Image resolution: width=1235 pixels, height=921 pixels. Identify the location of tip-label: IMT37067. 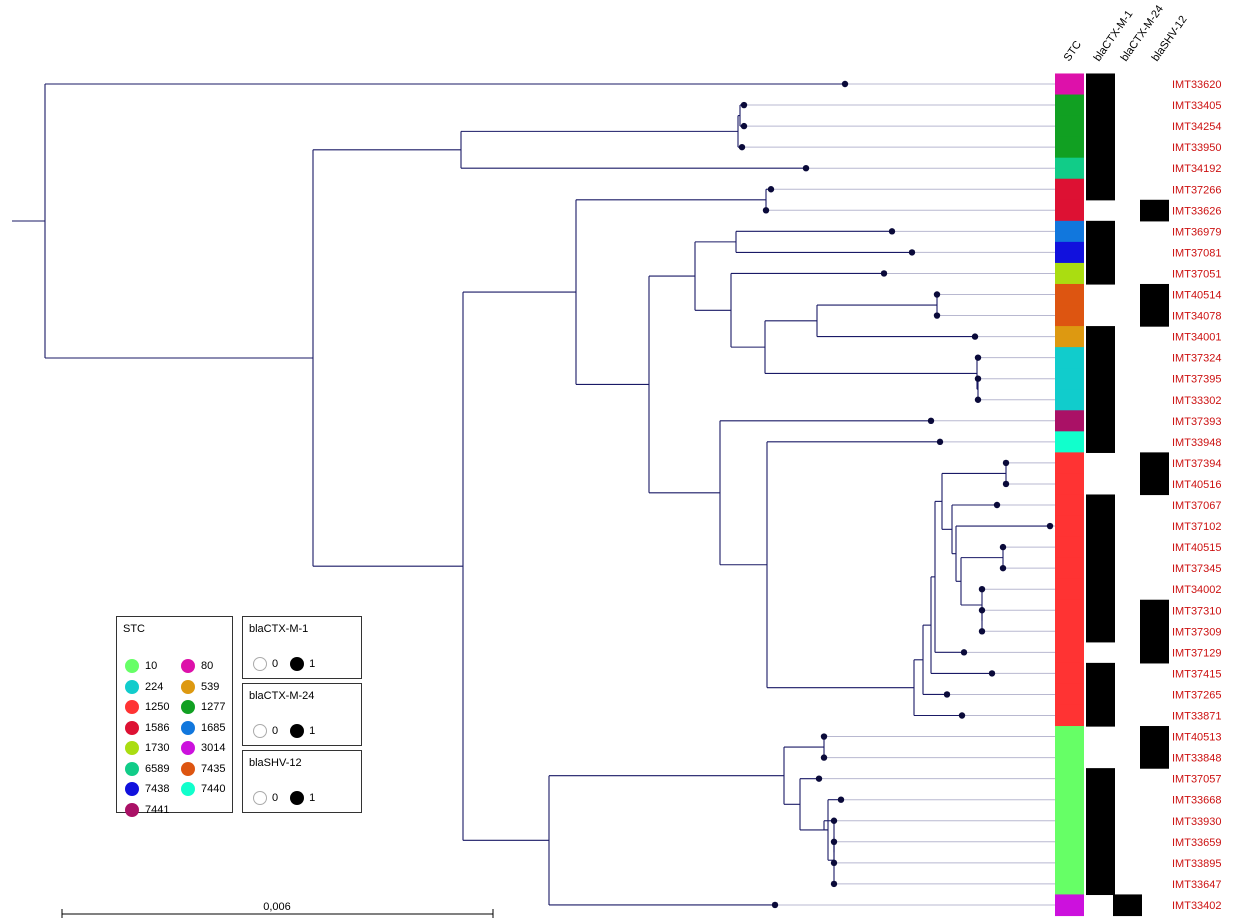
(1197, 506).